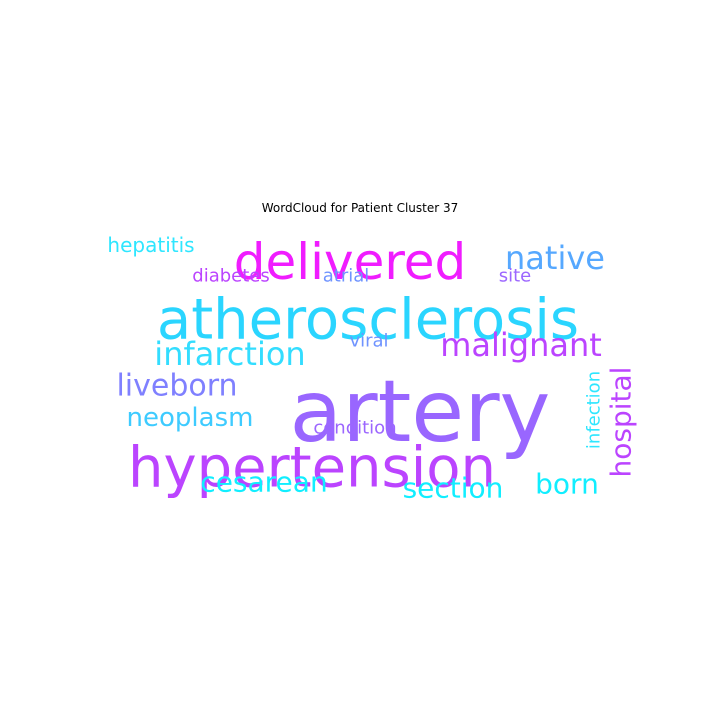 The width and height of the screenshot is (720, 720). What do you see at coordinates (621, 422) in the screenshot?
I see `word-hospital: hospital` at bounding box center [621, 422].